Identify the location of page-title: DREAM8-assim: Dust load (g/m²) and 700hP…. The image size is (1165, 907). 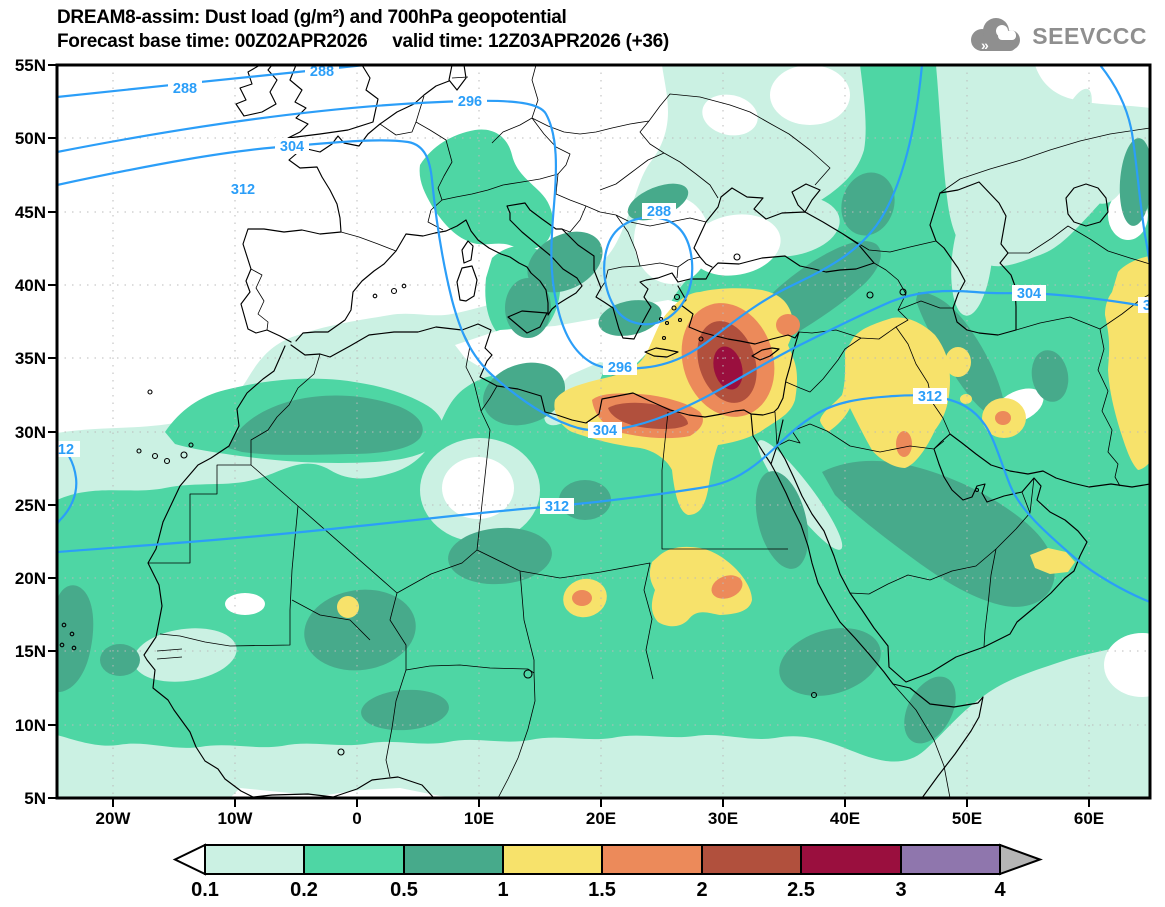
(312, 17).